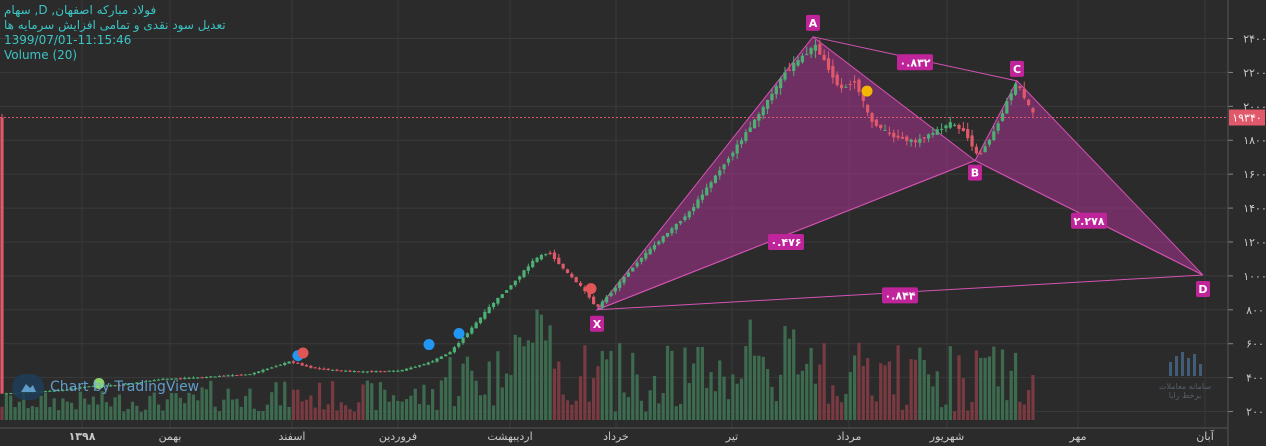 This screenshot has width=1266, height=446. What do you see at coordinates (398, 436) in the screenshot?
I see `time-tick-label: فروردین` at bounding box center [398, 436].